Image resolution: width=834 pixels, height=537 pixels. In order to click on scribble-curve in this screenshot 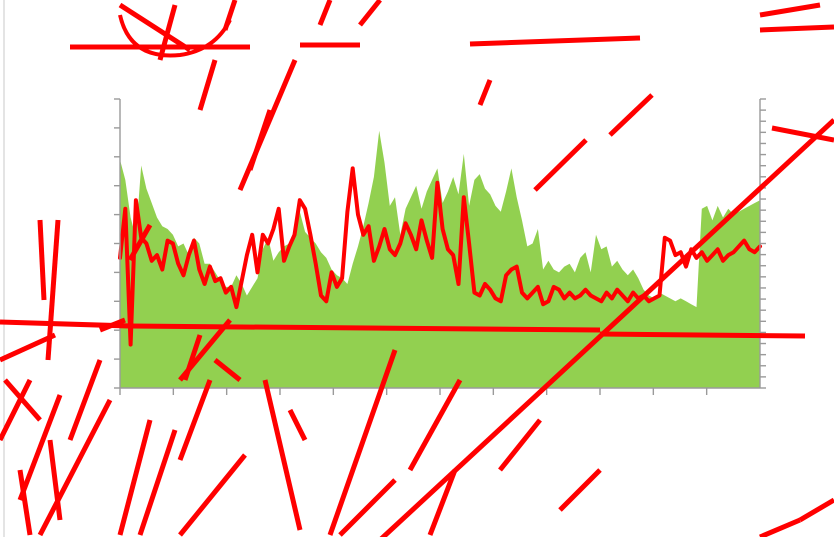, I will do `click(175, 36)`.